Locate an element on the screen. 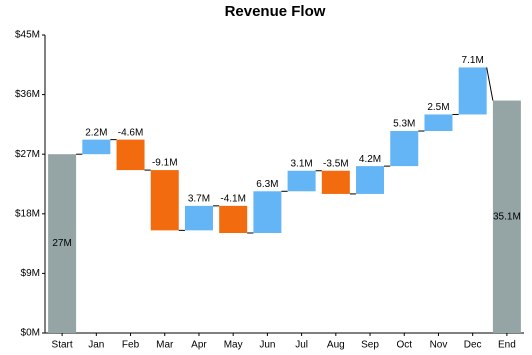 This screenshot has height=355, width=532. x-tick-label: Mar is located at coordinates (165, 345).